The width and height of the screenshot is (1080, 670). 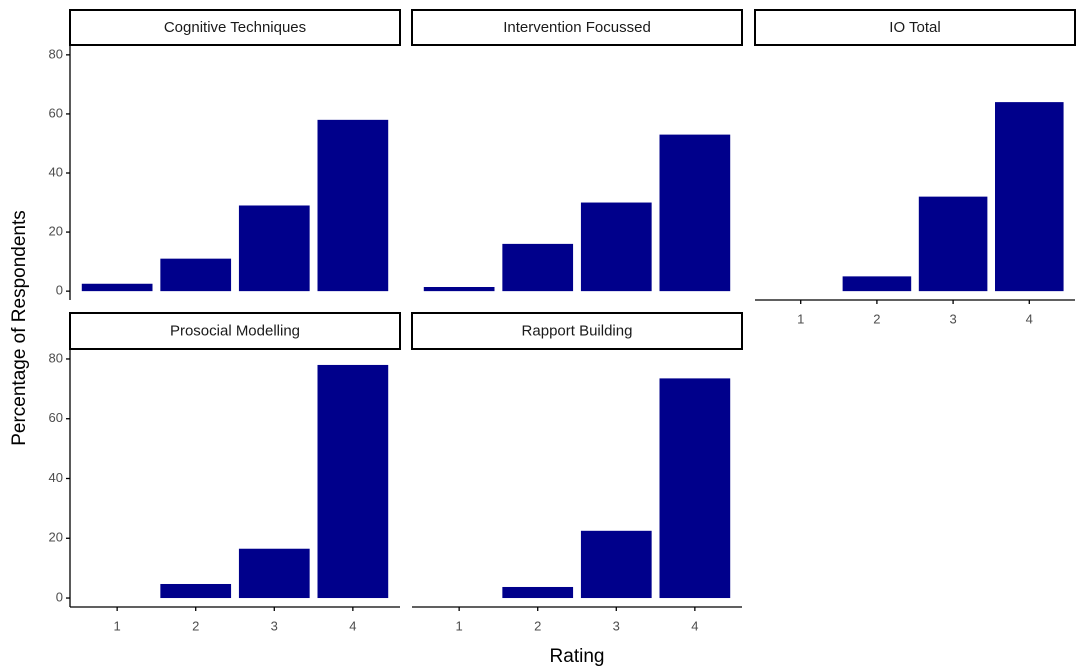 I want to click on panel-title: IO Total, so click(x=914, y=27).